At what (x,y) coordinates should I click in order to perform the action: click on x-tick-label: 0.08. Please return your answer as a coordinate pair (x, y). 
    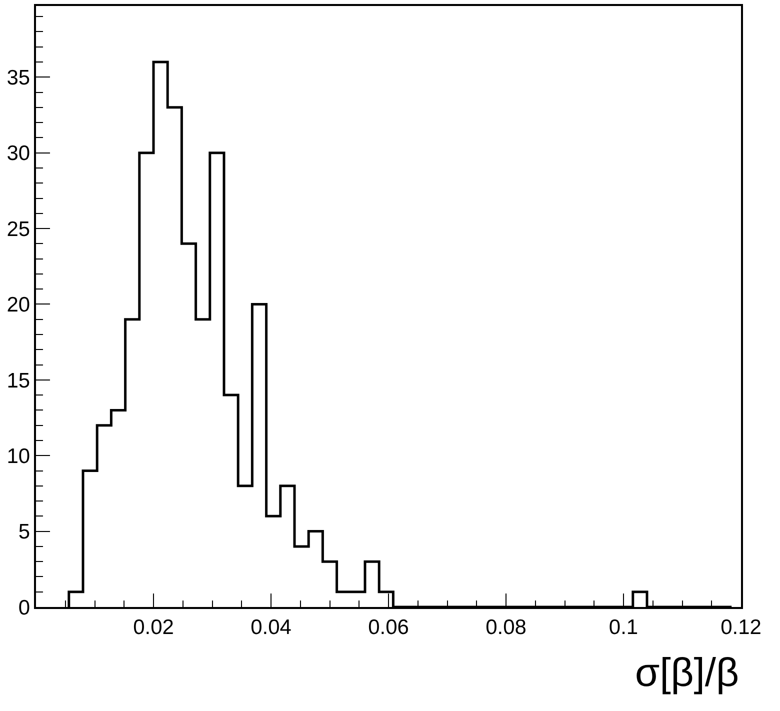
    Looking at the image, I should click on (506, 627).